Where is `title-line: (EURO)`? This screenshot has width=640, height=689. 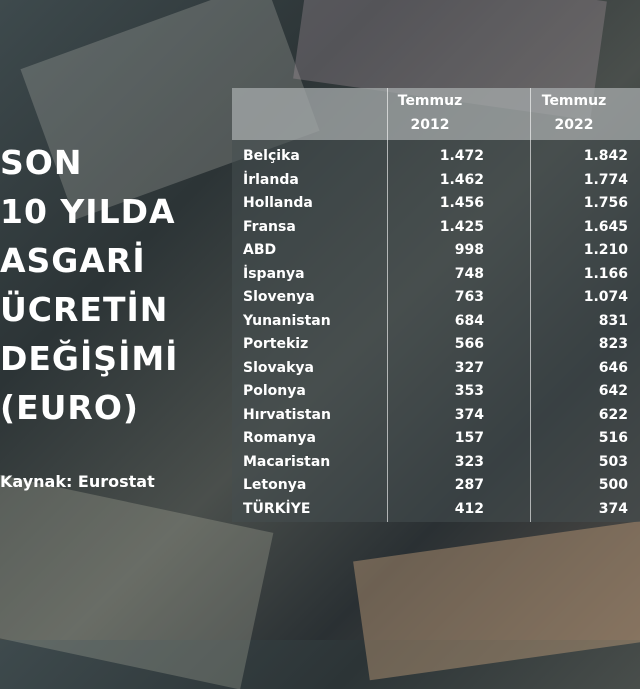 title-line: (EURO) is located at coordinates (69, 407).